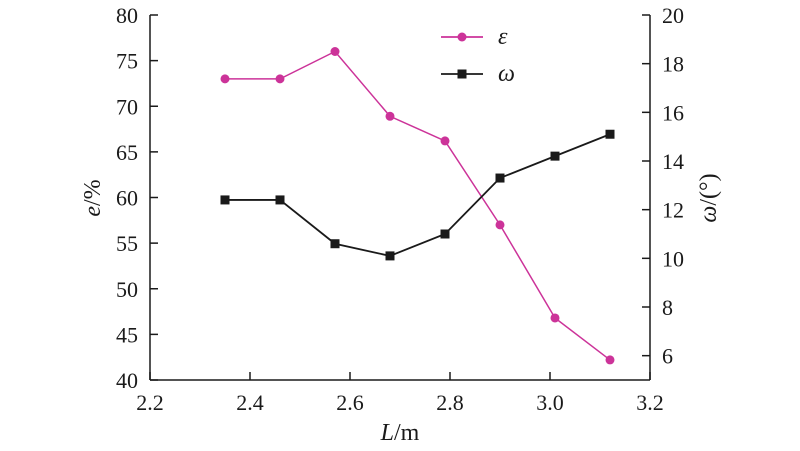 The width and height of the screenshot is (800, 451). What do you see at coordinates (673, 210) in the screenshot?
I see `y2-tick-label: 12` at bounding box center [673, 210].